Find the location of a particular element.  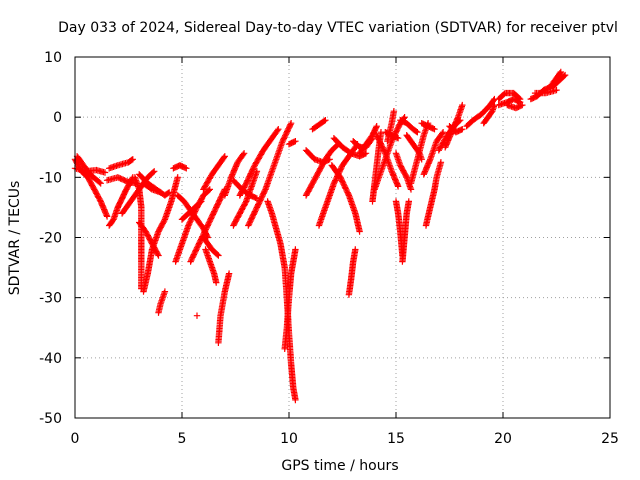

x-tick-label: 5 is located at coordinates (182, 439).